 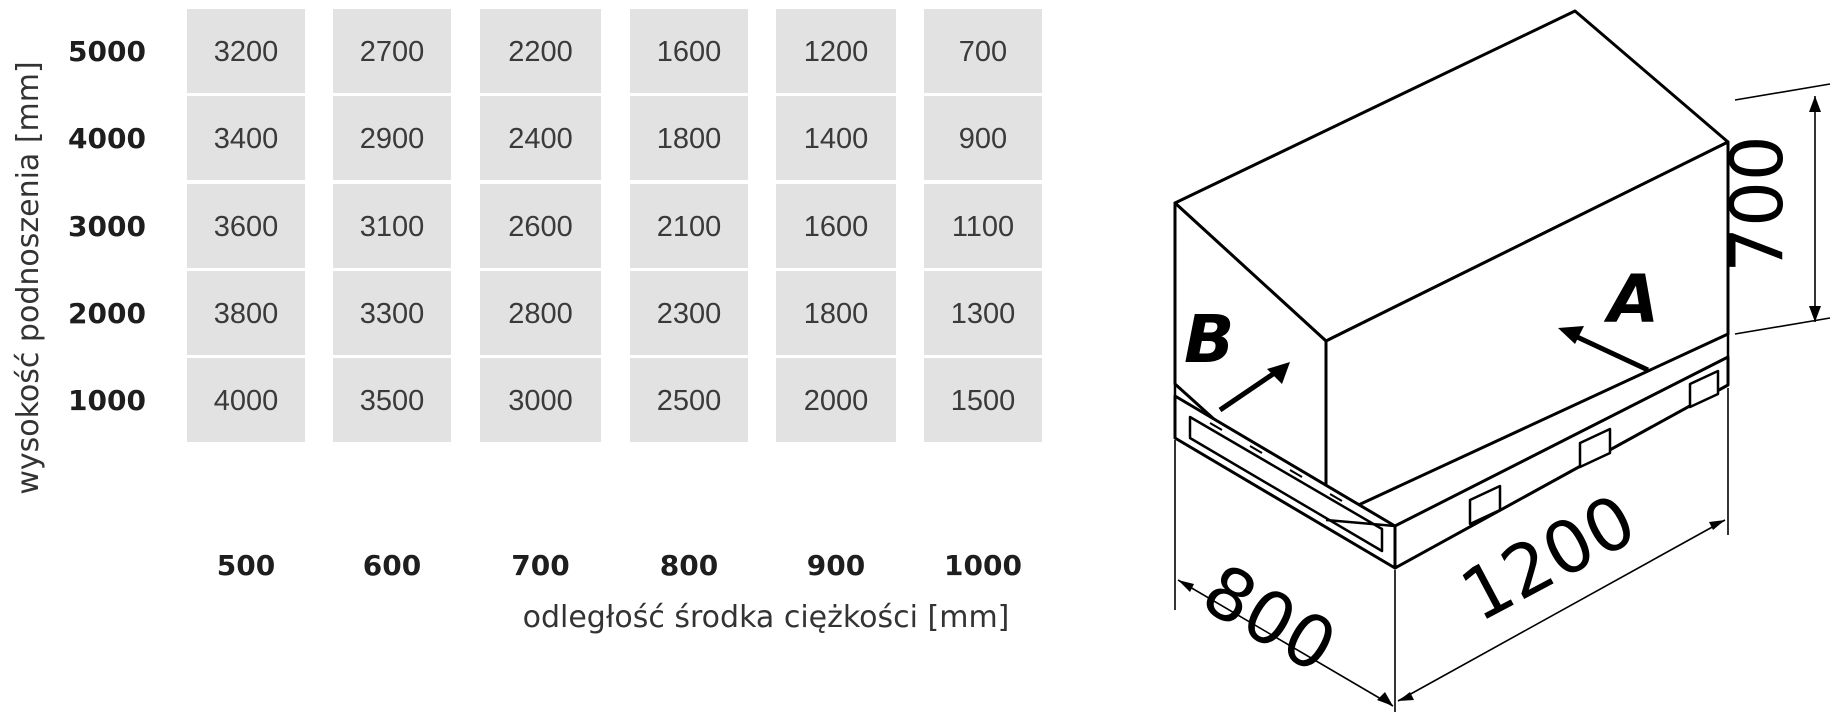 I want to click on x-tick-label: 900, so click(x=836, y=565).